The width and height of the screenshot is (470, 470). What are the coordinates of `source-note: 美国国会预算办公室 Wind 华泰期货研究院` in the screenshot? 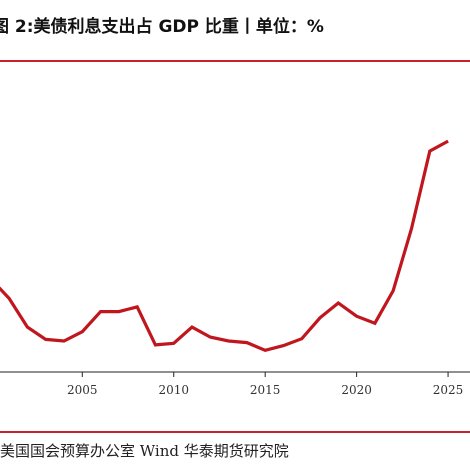 It's located at (144, 451).